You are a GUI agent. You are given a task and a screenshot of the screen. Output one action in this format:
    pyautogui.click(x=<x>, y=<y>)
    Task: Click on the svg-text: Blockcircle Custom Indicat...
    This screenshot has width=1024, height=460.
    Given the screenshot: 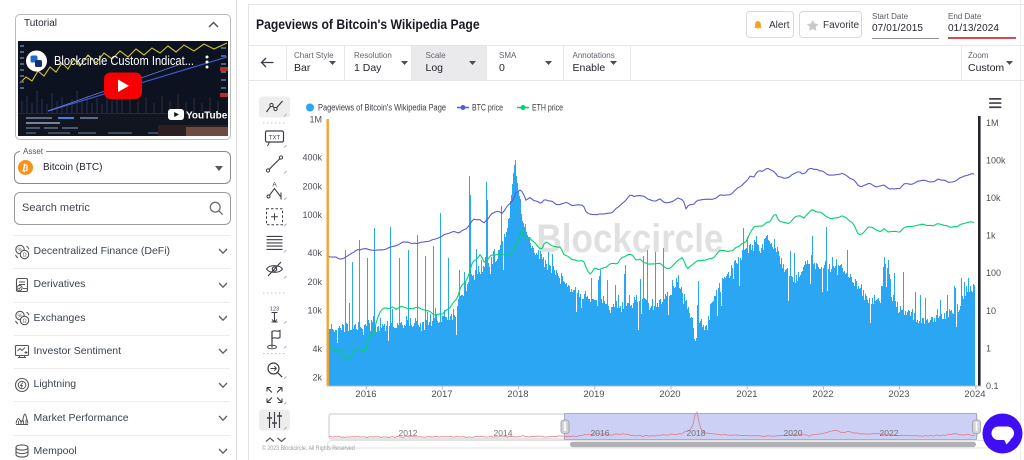 What is the action you would take?
    pyautogui.click(x=124, y=61)
    